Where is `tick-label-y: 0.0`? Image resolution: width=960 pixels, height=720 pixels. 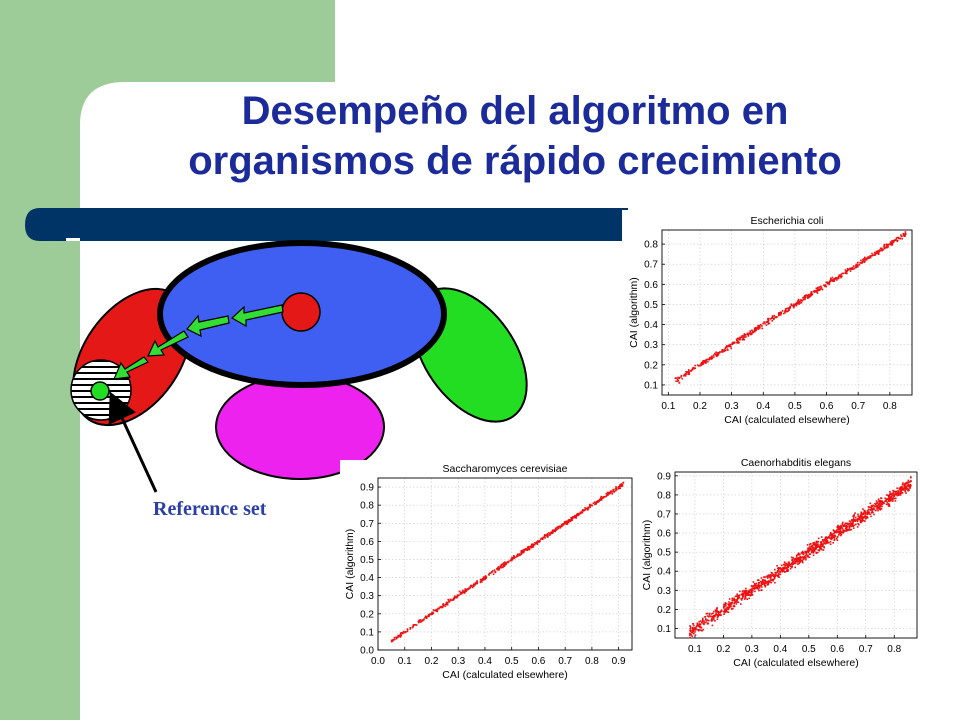 tick-label-y: 0.0 is located at coordinates (367, 651).